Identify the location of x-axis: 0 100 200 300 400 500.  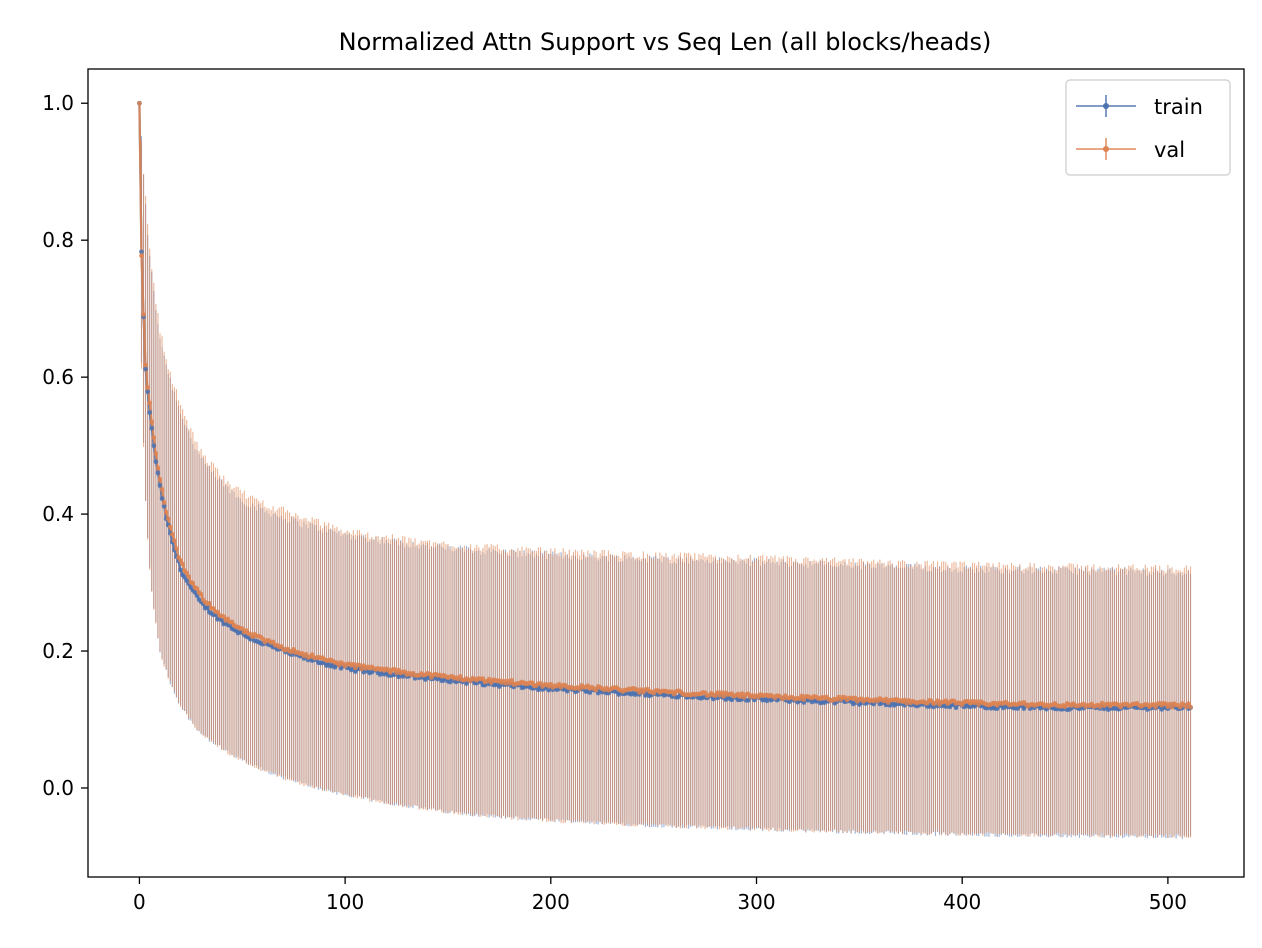
(660, 895).